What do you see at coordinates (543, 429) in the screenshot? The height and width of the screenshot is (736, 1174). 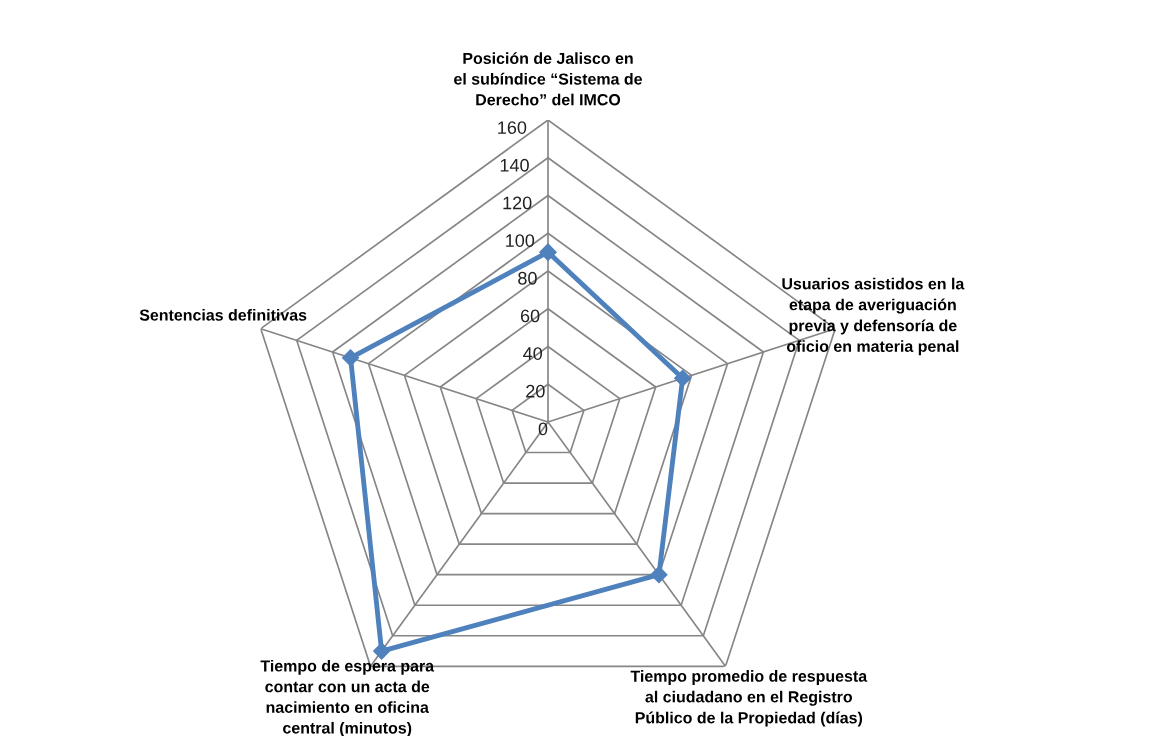 I see `y-tick-label: 0` at bounding box center [543, 429].